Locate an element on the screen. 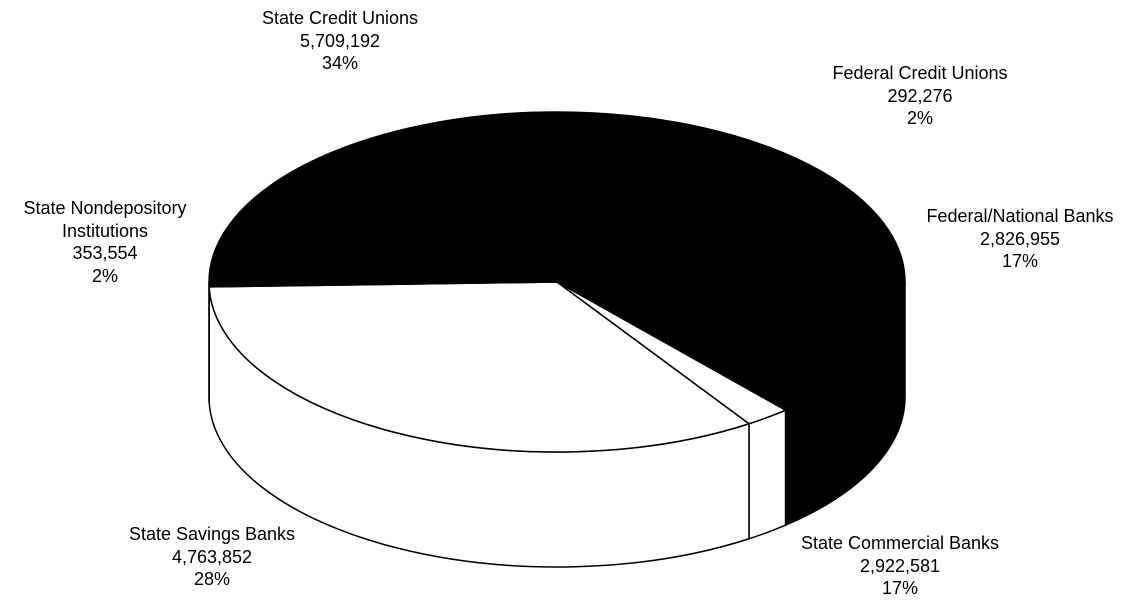 This screenshot has height=607, width=1137. slice-label-name-line-2: Institutions is located at coordinates (105, 230).